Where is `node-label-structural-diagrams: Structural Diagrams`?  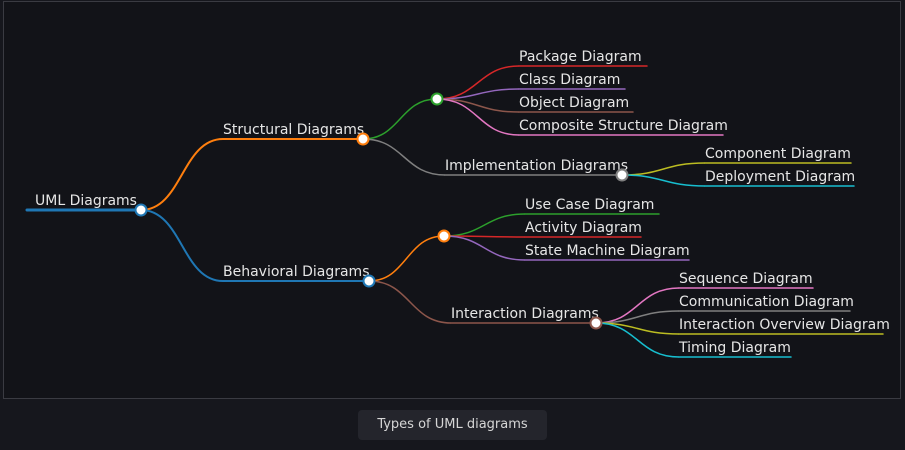 node-label-structural-diagrams: Structural Diagrams is located at coordinates (293, 130).